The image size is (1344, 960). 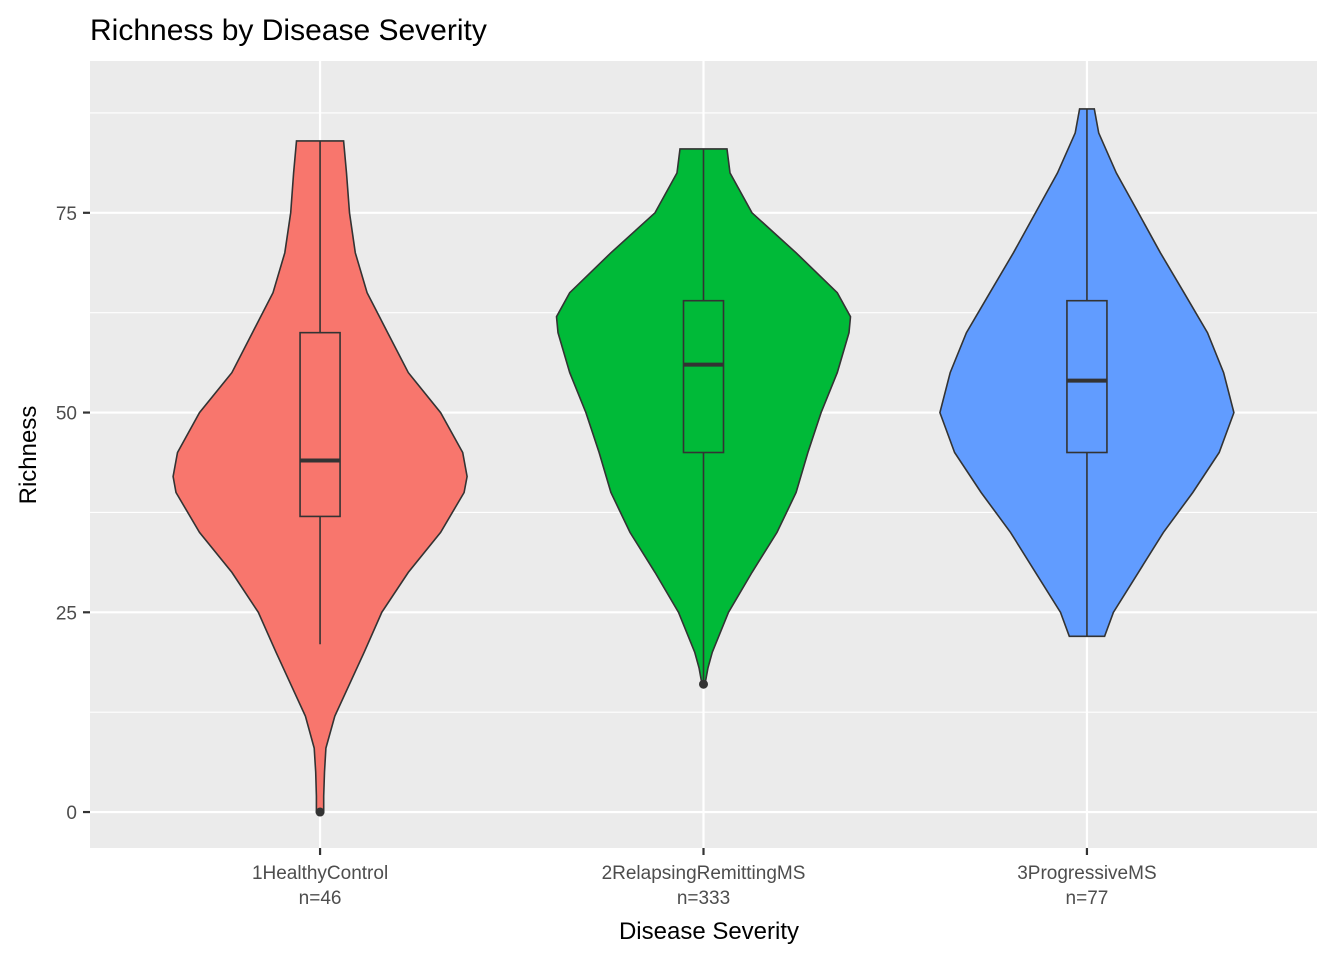 I want to click on x-tick-count-label: n=77, so click(x=1087, y=898).